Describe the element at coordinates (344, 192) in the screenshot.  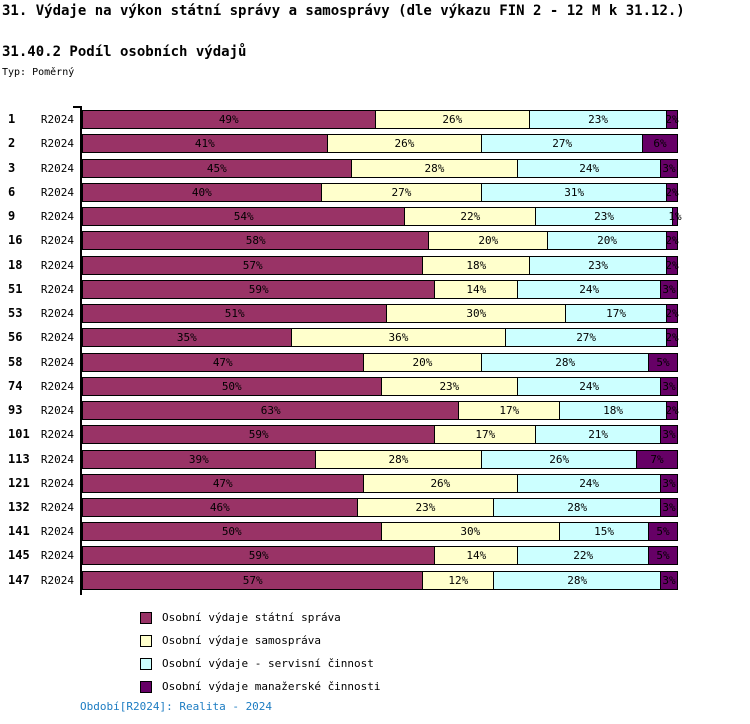
I see `chart-row: 6 R2024 40% 27% 31% 2%` at that location.